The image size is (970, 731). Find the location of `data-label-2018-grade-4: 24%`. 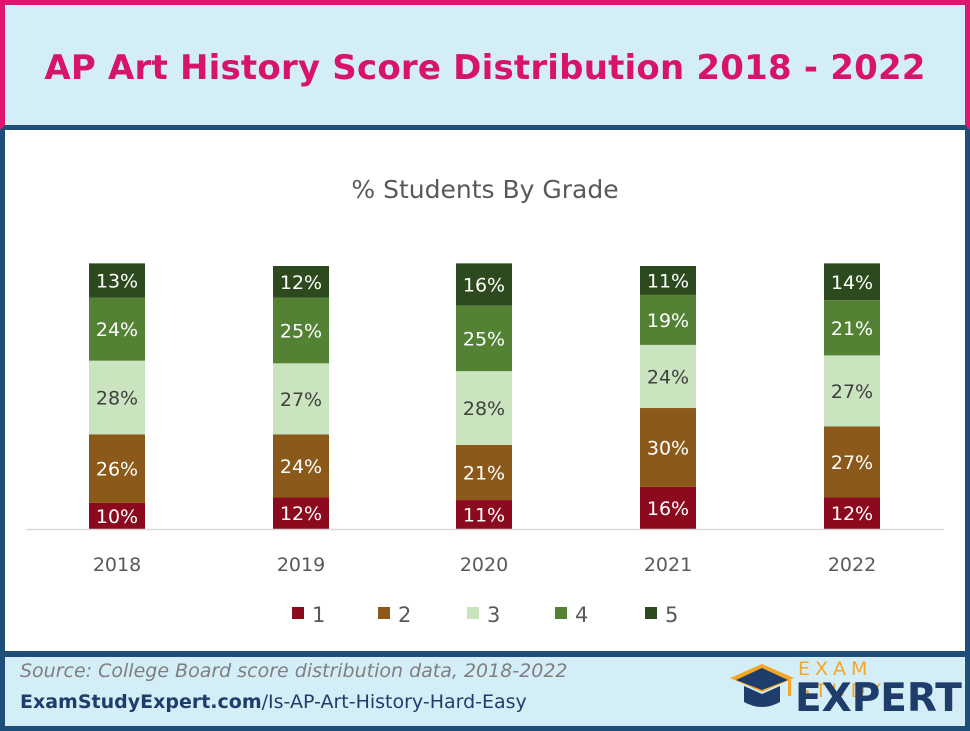

data-label-2018-grade-4: 24% is located at coordinates (117, 330).